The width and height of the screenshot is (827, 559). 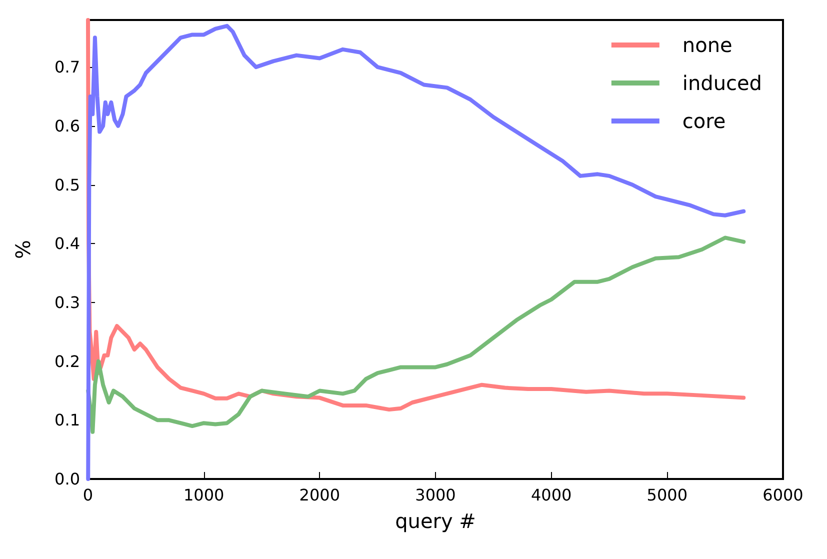 I want to click on x-tick-label: 6000, so click(x=783, y=495).